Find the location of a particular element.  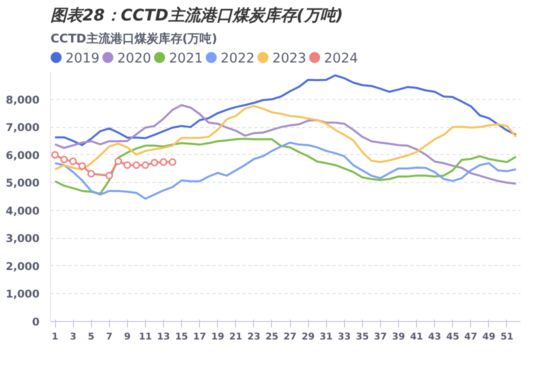

legend-label: 2024 is located at coordinates (341, 59).